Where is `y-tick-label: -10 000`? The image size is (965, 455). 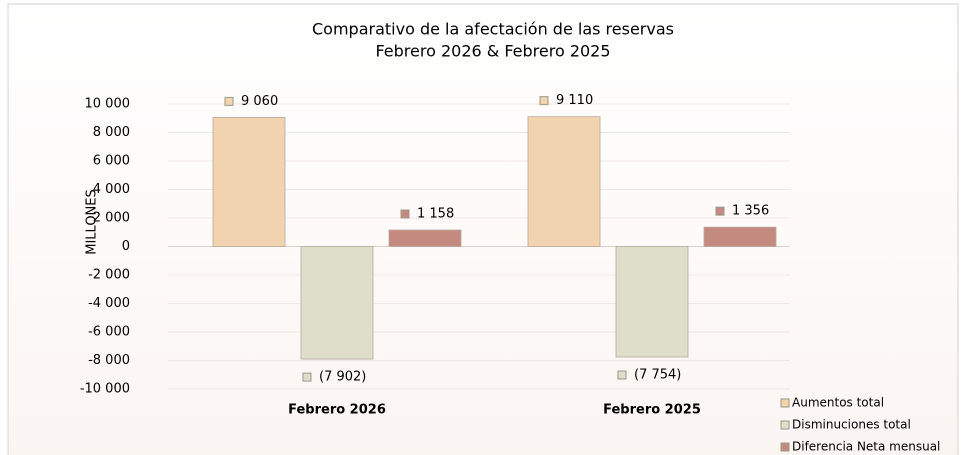
y-tick-label: -10 000 is located at coordinates (105, 389).